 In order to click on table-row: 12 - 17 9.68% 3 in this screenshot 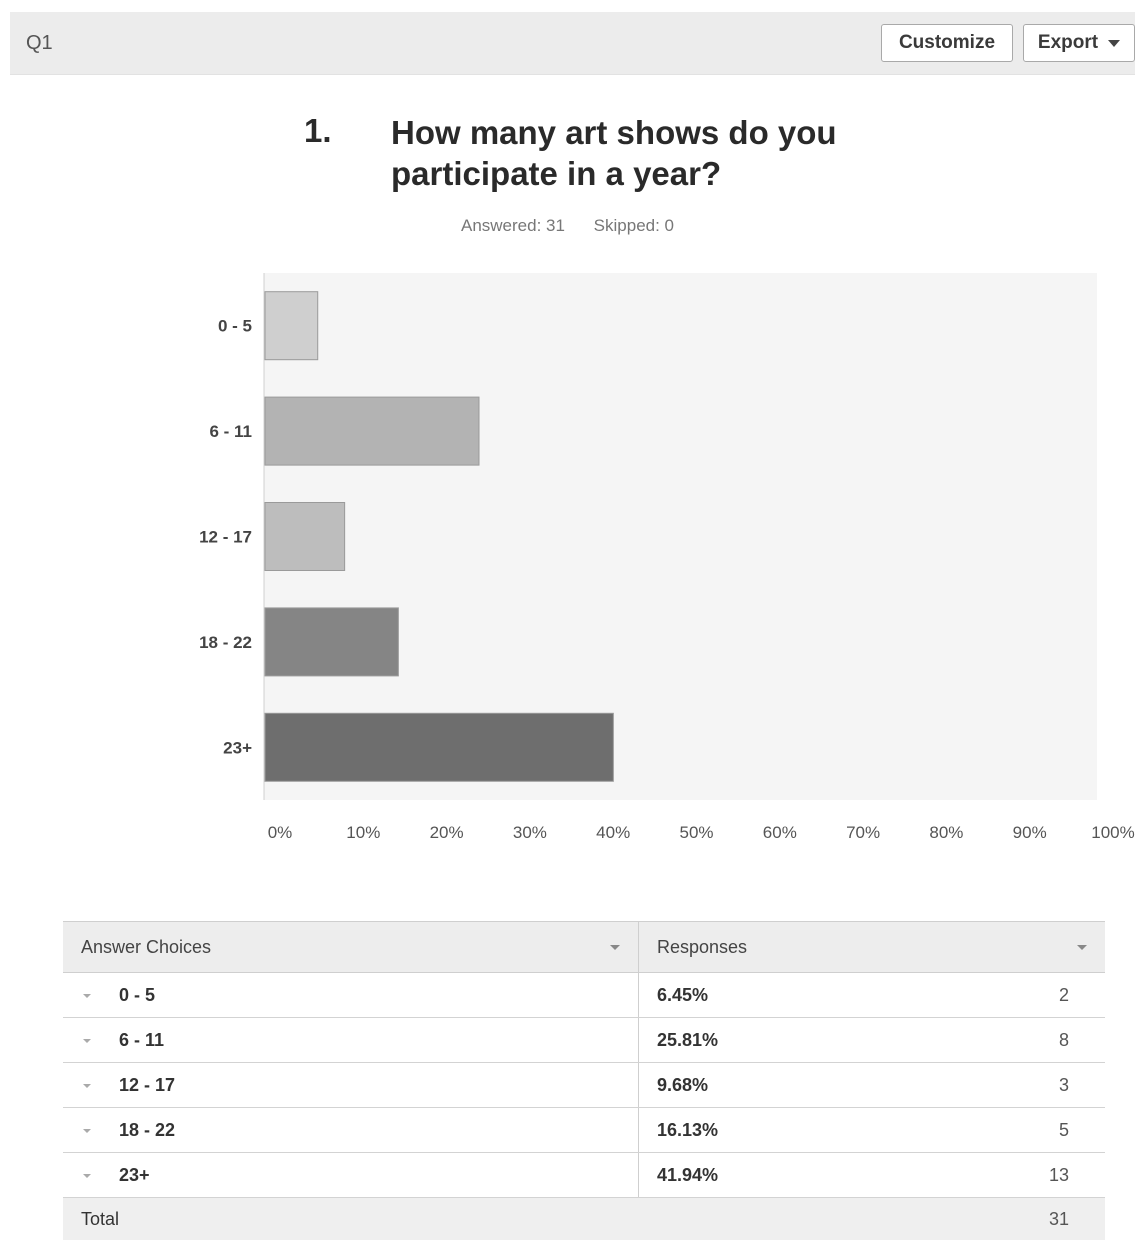, I will do `click(584, 1085)`.